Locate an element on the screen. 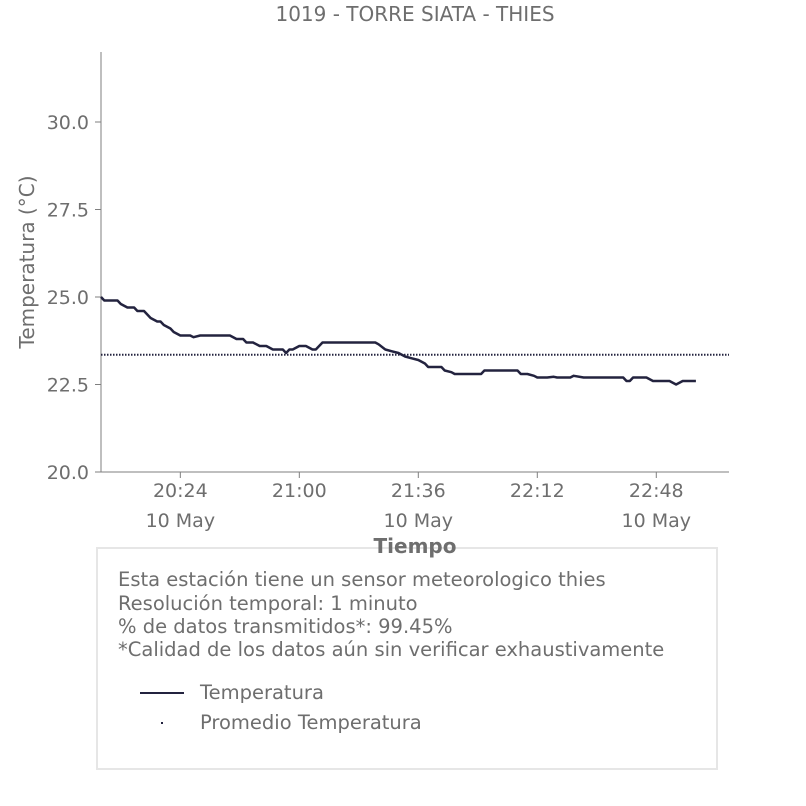 This screenshot has height=806, width=806. y-tick-label: 25.0 is located at coordinates (68, 298).